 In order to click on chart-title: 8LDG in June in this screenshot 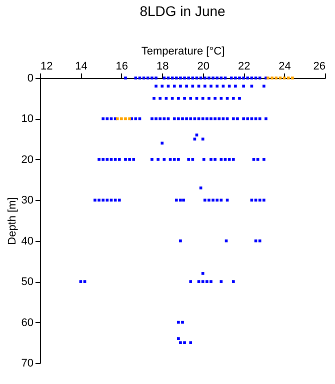, I will do `click(183, 11)`.